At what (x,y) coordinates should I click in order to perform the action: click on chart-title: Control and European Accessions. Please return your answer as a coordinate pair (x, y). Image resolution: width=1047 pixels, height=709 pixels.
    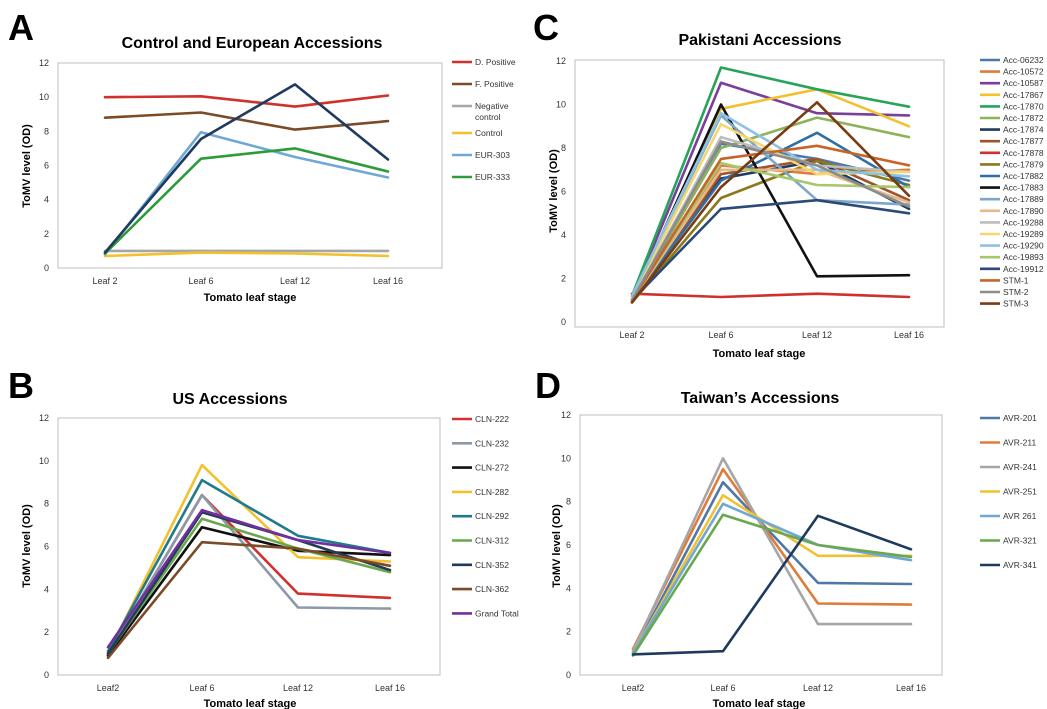
    Looking at the image, I should click on (252, 43).